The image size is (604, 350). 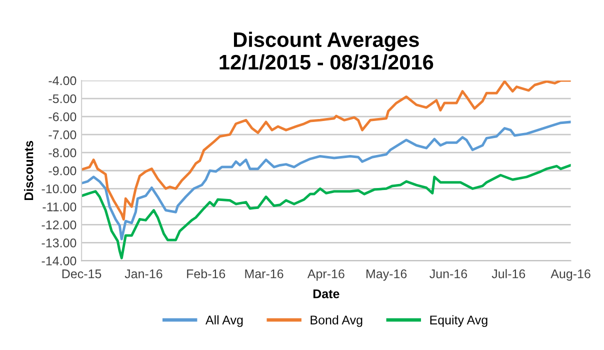 What do you see at coordinates (206, 273) in the screenshot?
I see `x-tick-label: Feb-16` at bounding box center [206, 273].